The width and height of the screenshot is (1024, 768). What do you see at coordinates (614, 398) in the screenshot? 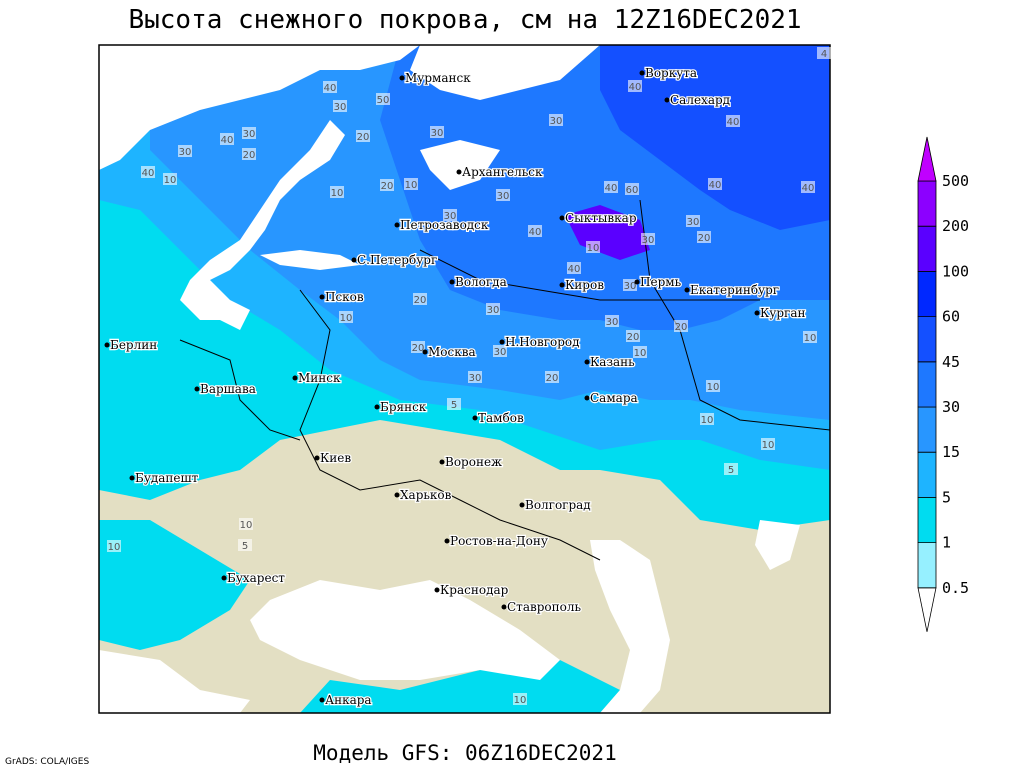
I see `city-label: Самара` at bounding box center [614, 398].